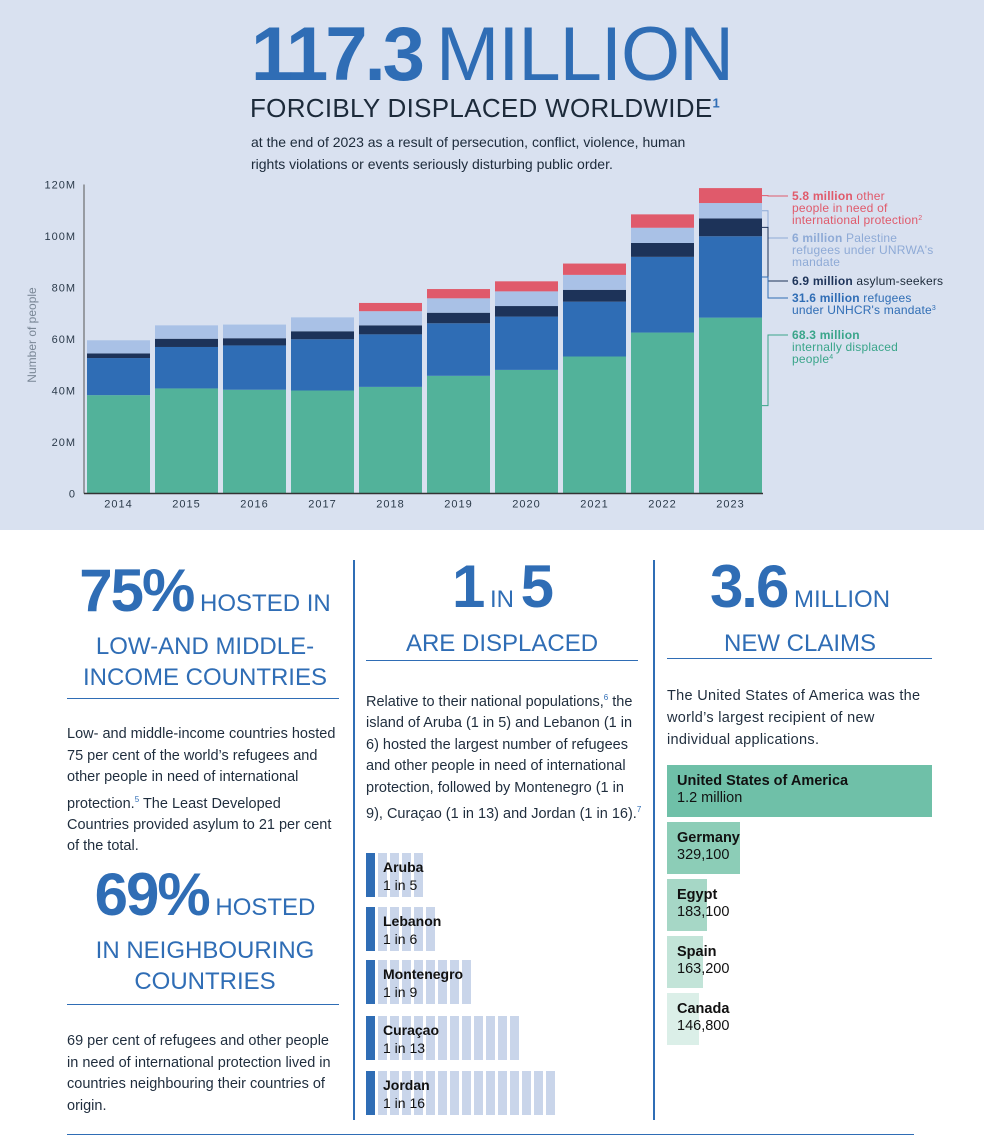 This screenshot has width=984, height=1140. Describe the element at coordinates (412, 930) in the screenshot. I see `ratio-label: Lebanon 1 in 6` at that location.